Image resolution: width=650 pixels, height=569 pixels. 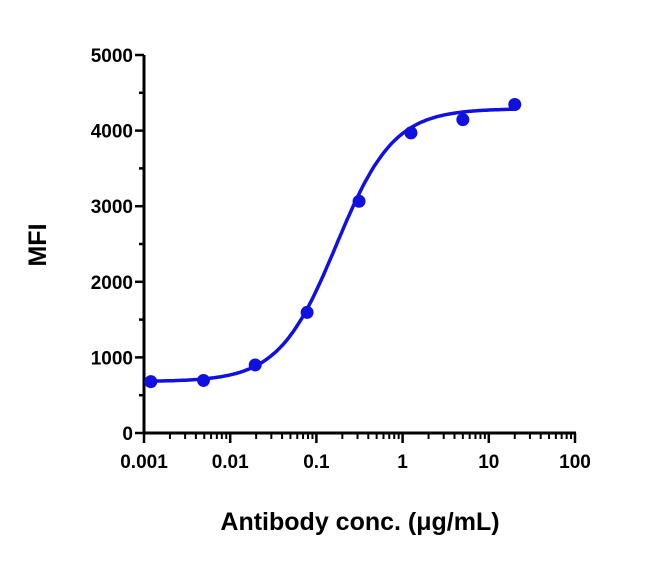 I want to click on y-tick-label: 0, so click(x=127, y=434).